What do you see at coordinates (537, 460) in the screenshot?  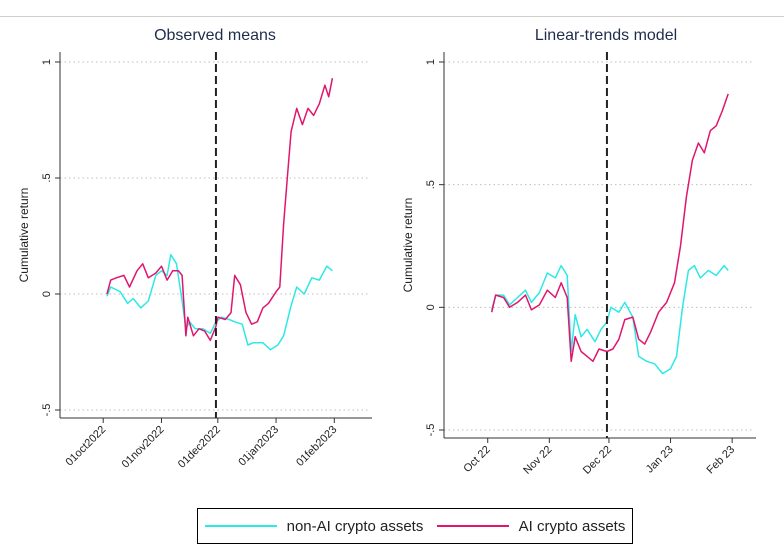 I see `x-tick-label: Nov 22` at bounding box center [537, 460].